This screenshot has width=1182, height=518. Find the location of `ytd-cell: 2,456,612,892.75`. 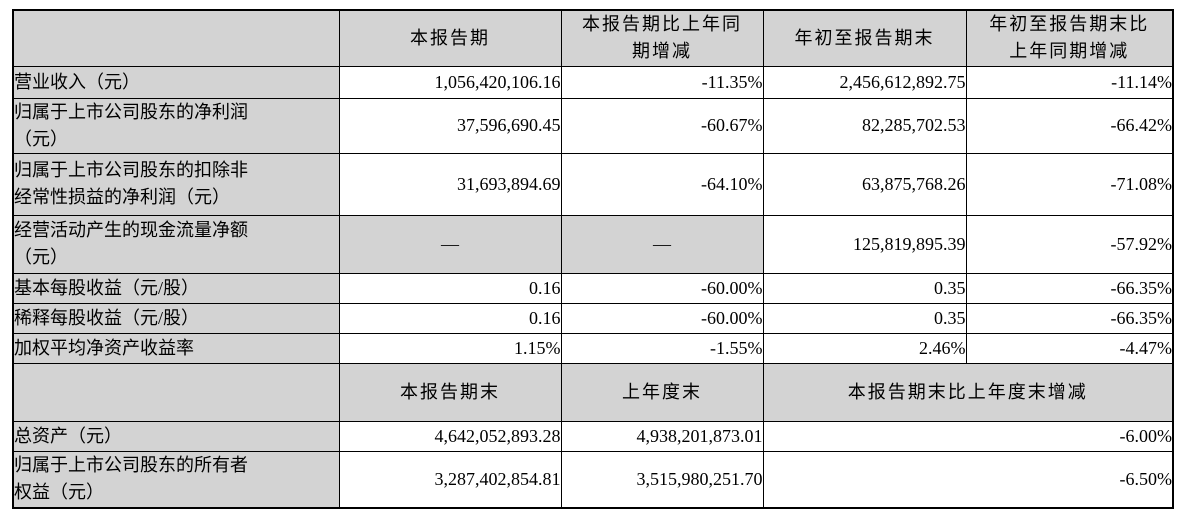

ytd-cell: 2,456,612,892.75 is located at coordinates (864, 82).